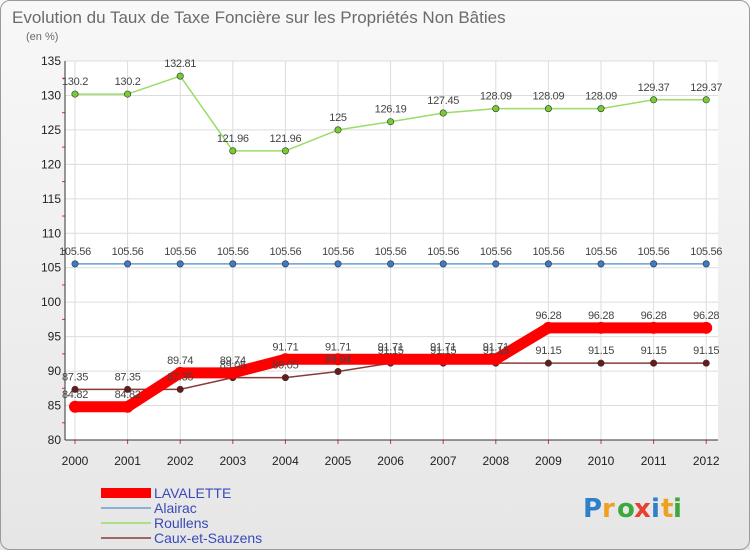 This screenshot has width=750, height=550. Describe the element at coordinates (51, 164) in the screenshot. I see `y-tick-label: 120` at that location.